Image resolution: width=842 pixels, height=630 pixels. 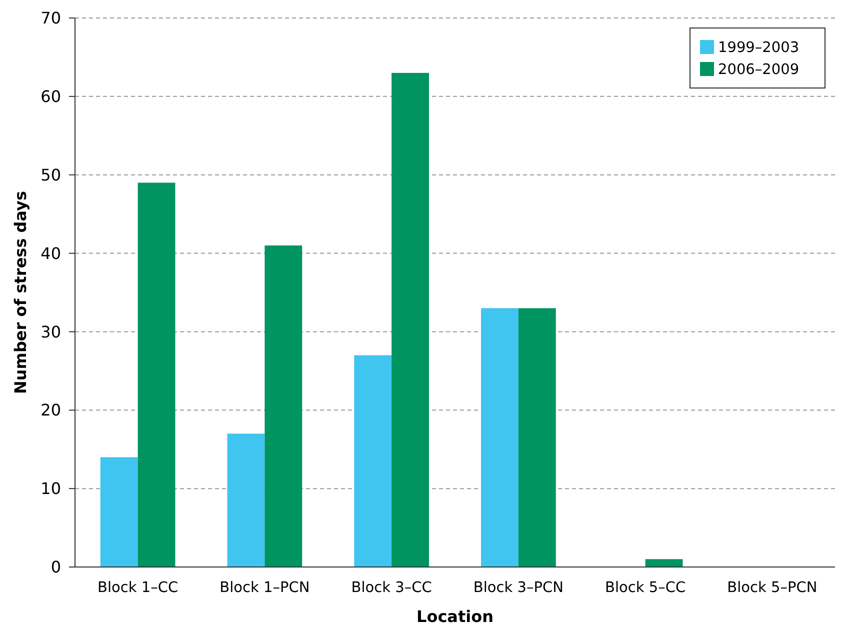 I want to click on x-tick-label: Block 3–PCN, so click(x=518, y=588).